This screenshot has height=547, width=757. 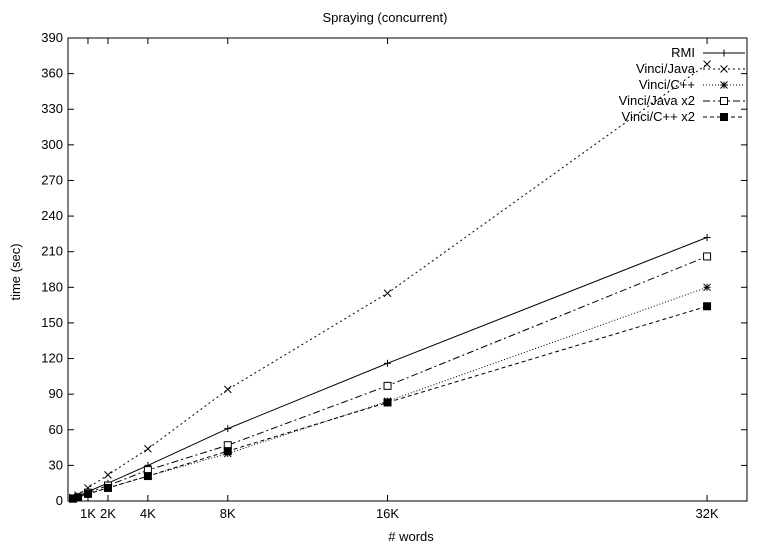 I want to click on legend-entry: Vinci/C++ x2, so click(x=683, y=116).